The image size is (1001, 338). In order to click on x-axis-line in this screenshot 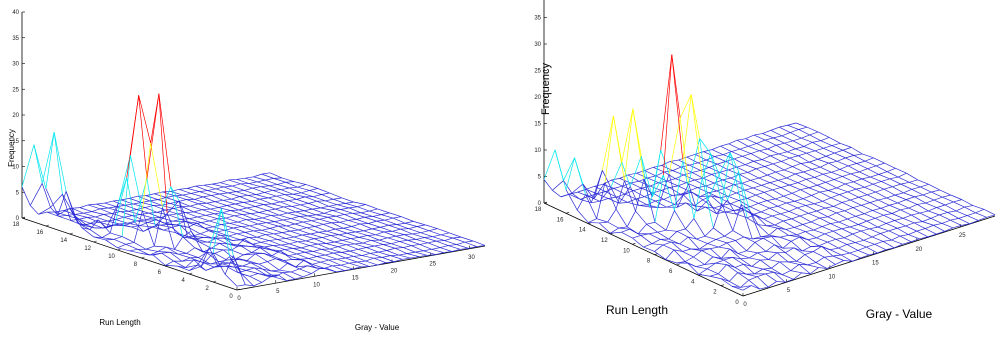, I will do `click(869, 256)`.